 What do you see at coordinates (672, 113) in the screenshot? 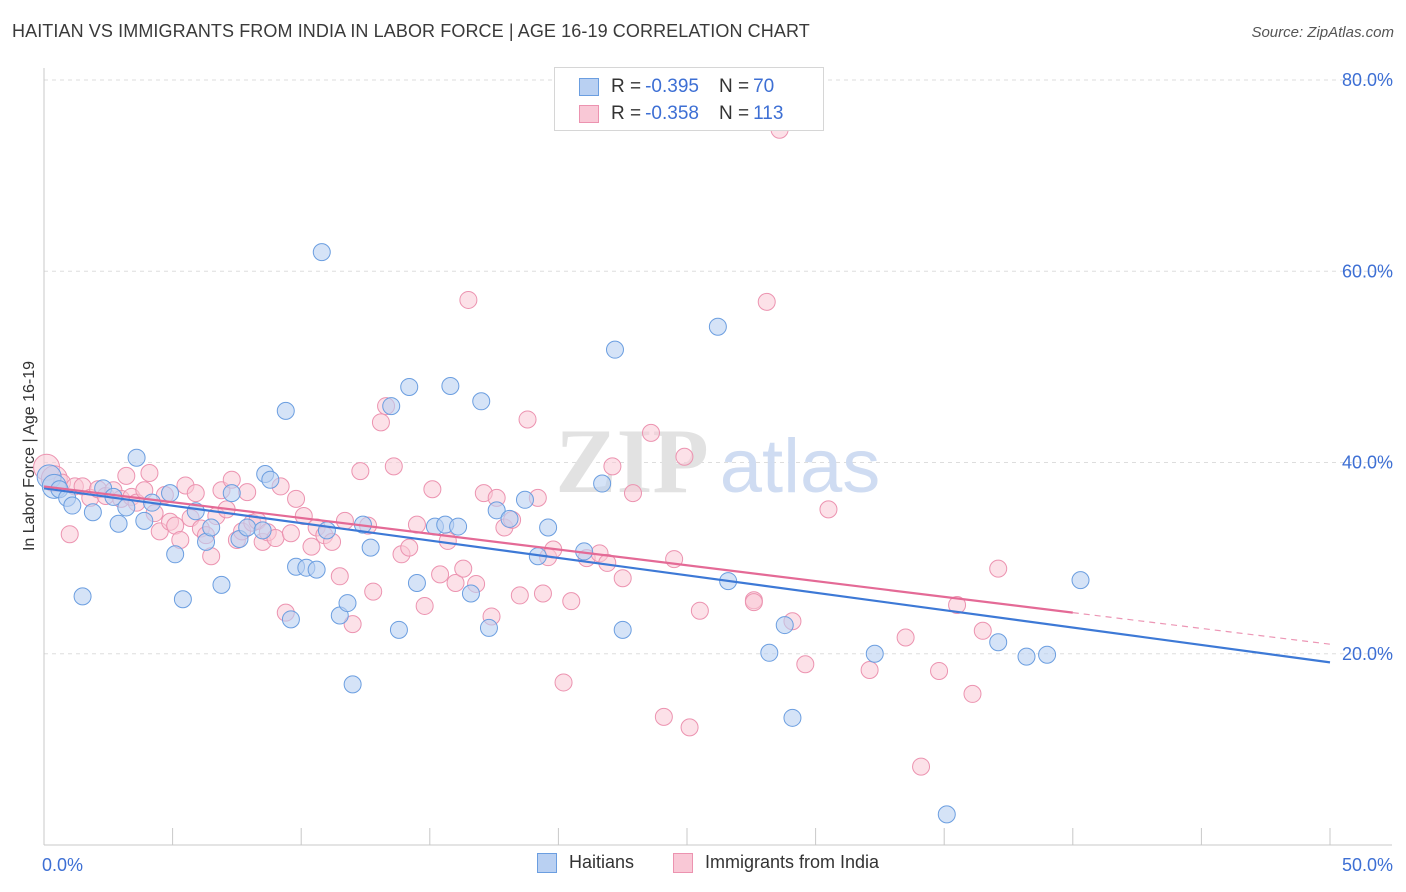
I see `legend-r-value: -0.358` at bounding box center [672, 113].